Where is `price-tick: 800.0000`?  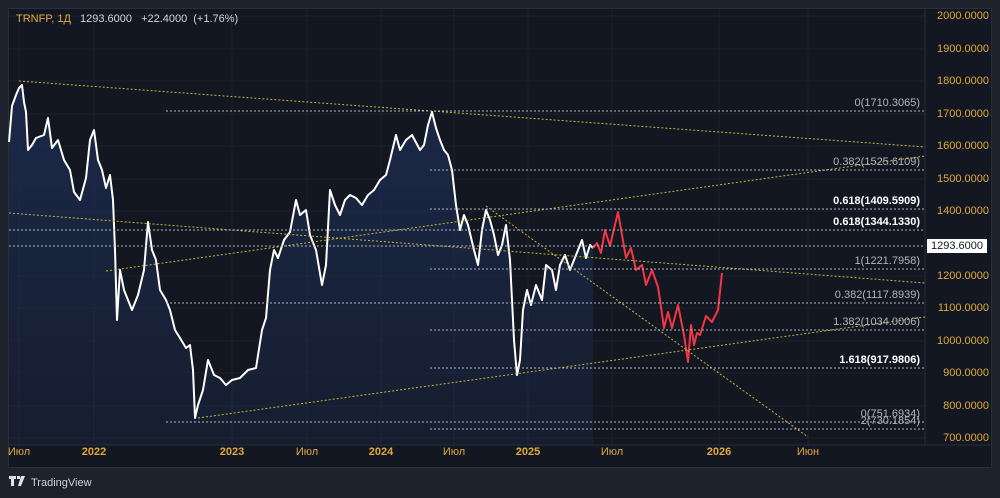 price-tick: 800.0000 is located at coordinates (966, 406).